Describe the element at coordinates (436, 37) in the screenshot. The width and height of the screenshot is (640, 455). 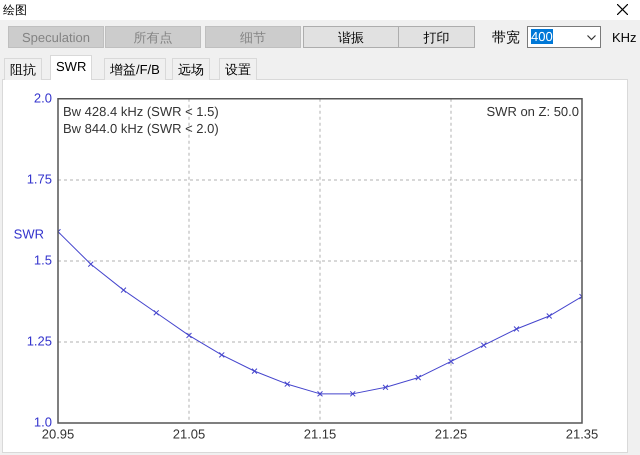
I see `text: 打印` at that location.